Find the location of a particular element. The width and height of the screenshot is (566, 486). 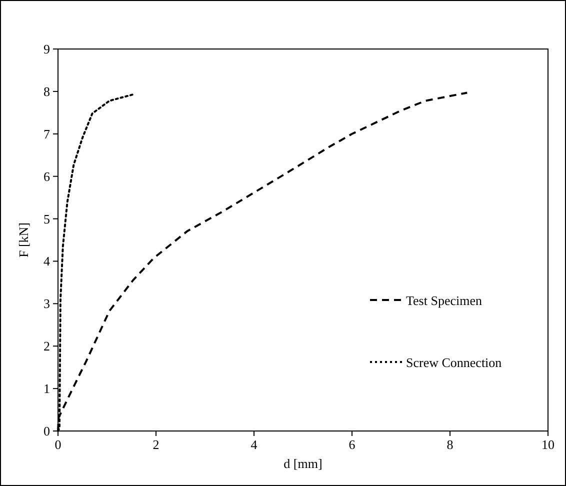

x-tick-label: 4 is located at coordinates (254, 444).